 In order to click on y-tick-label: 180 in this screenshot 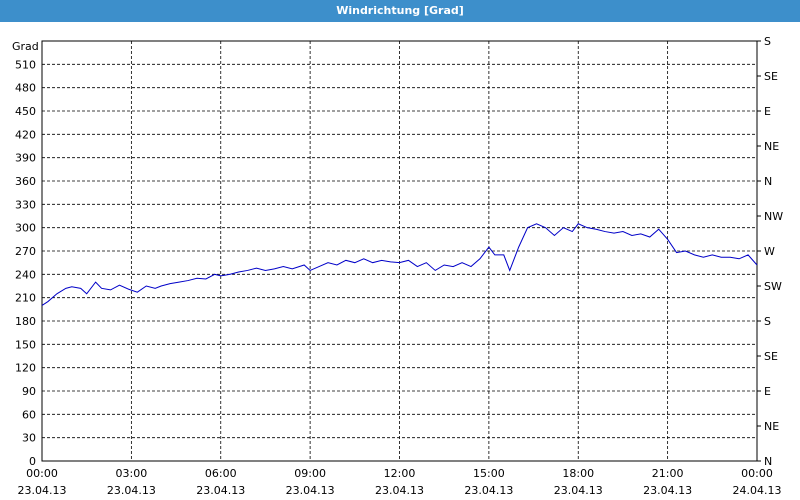, I will do `click(25, 321)`.